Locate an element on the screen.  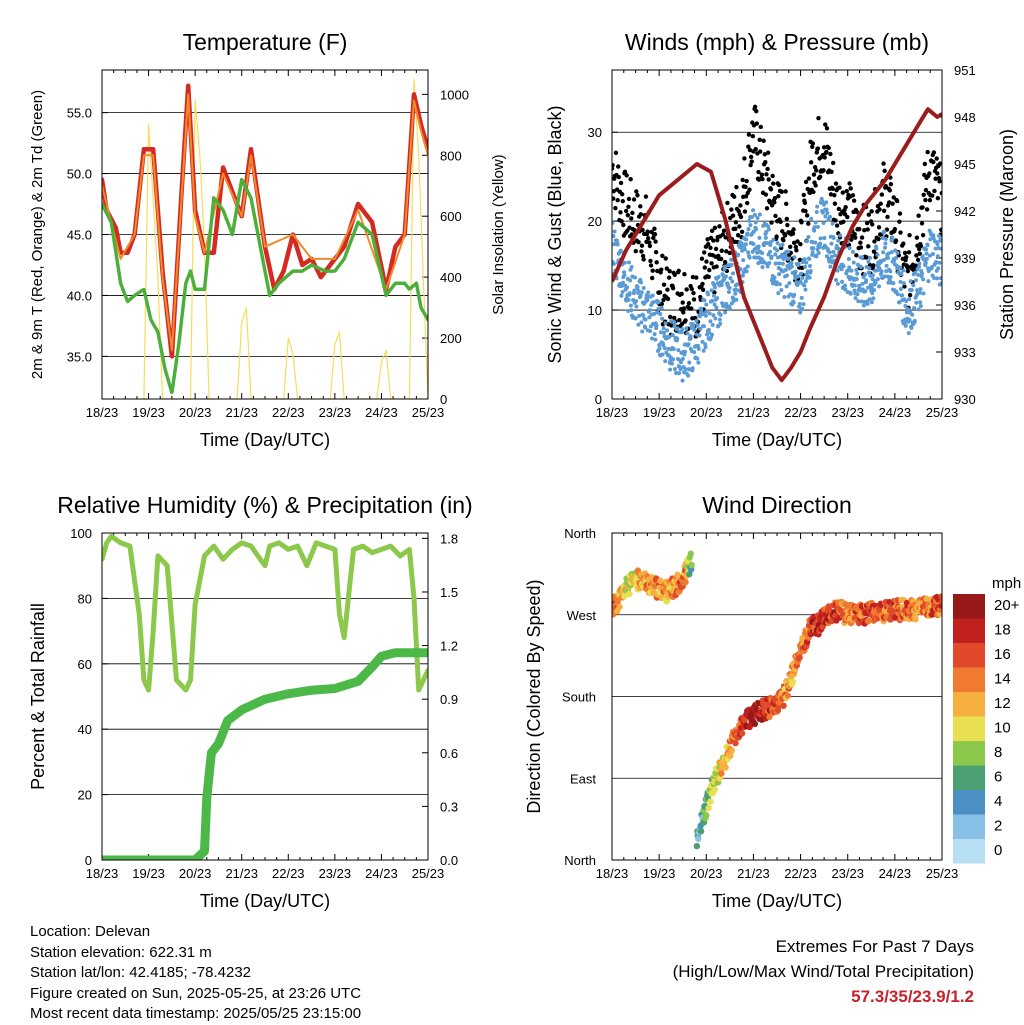
x-tick-label: 19/23 is located at coordinates (148, 873).